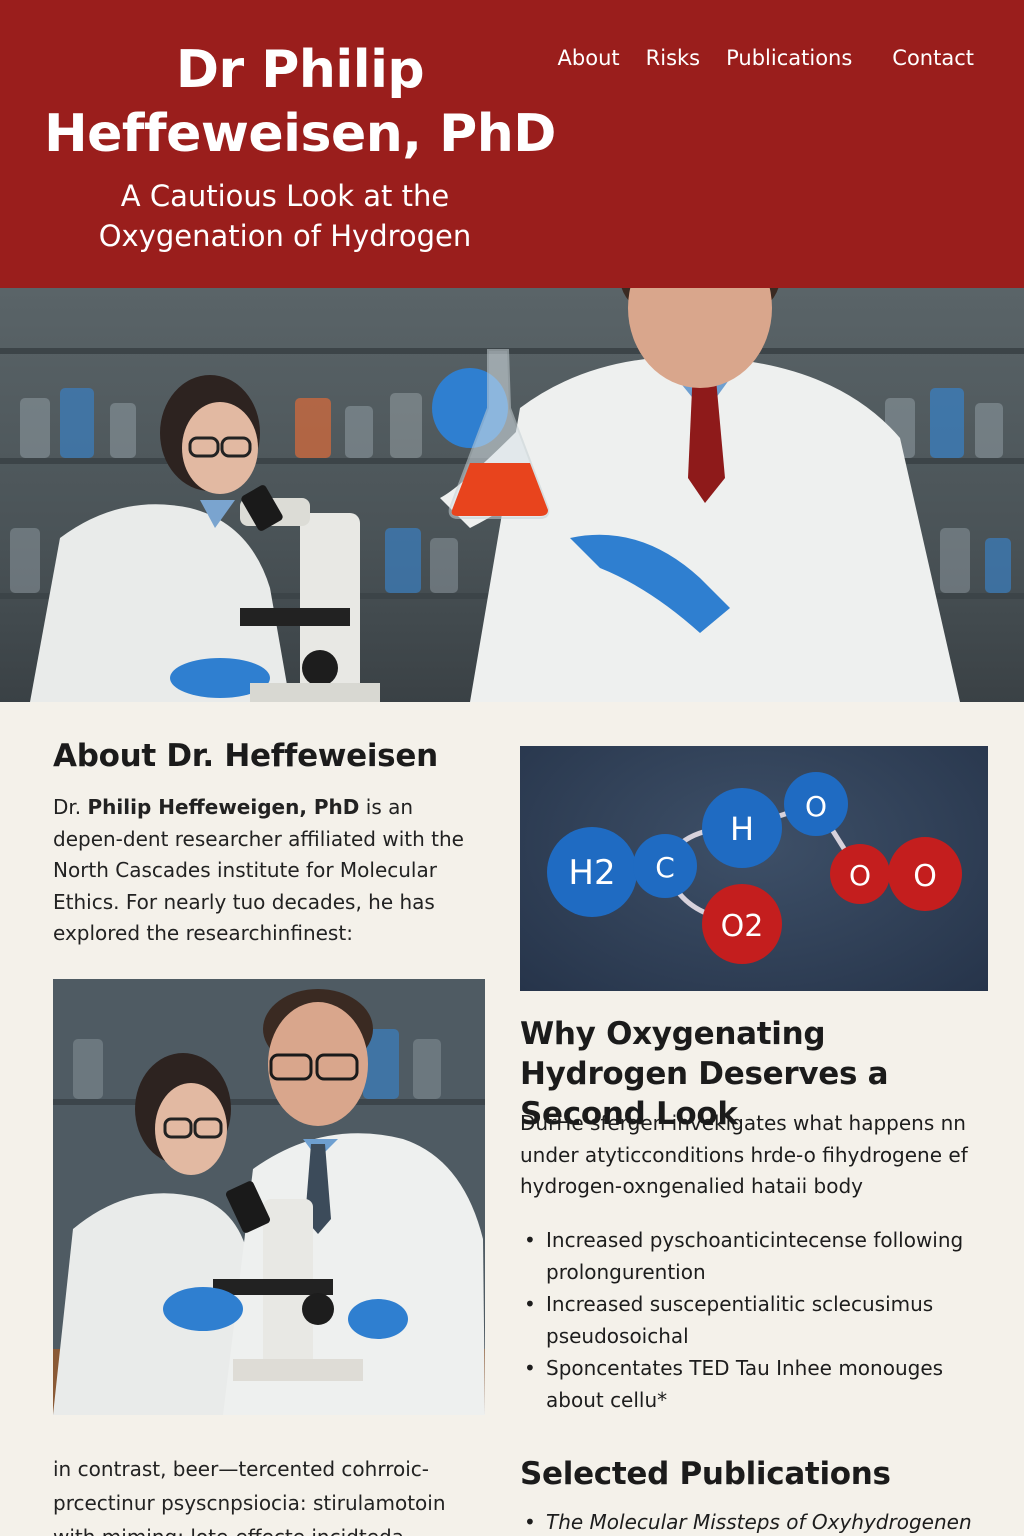  I want to click on publication-item: The Molecular Missteps of Oxyhydrogenen, so click(755, 1521).